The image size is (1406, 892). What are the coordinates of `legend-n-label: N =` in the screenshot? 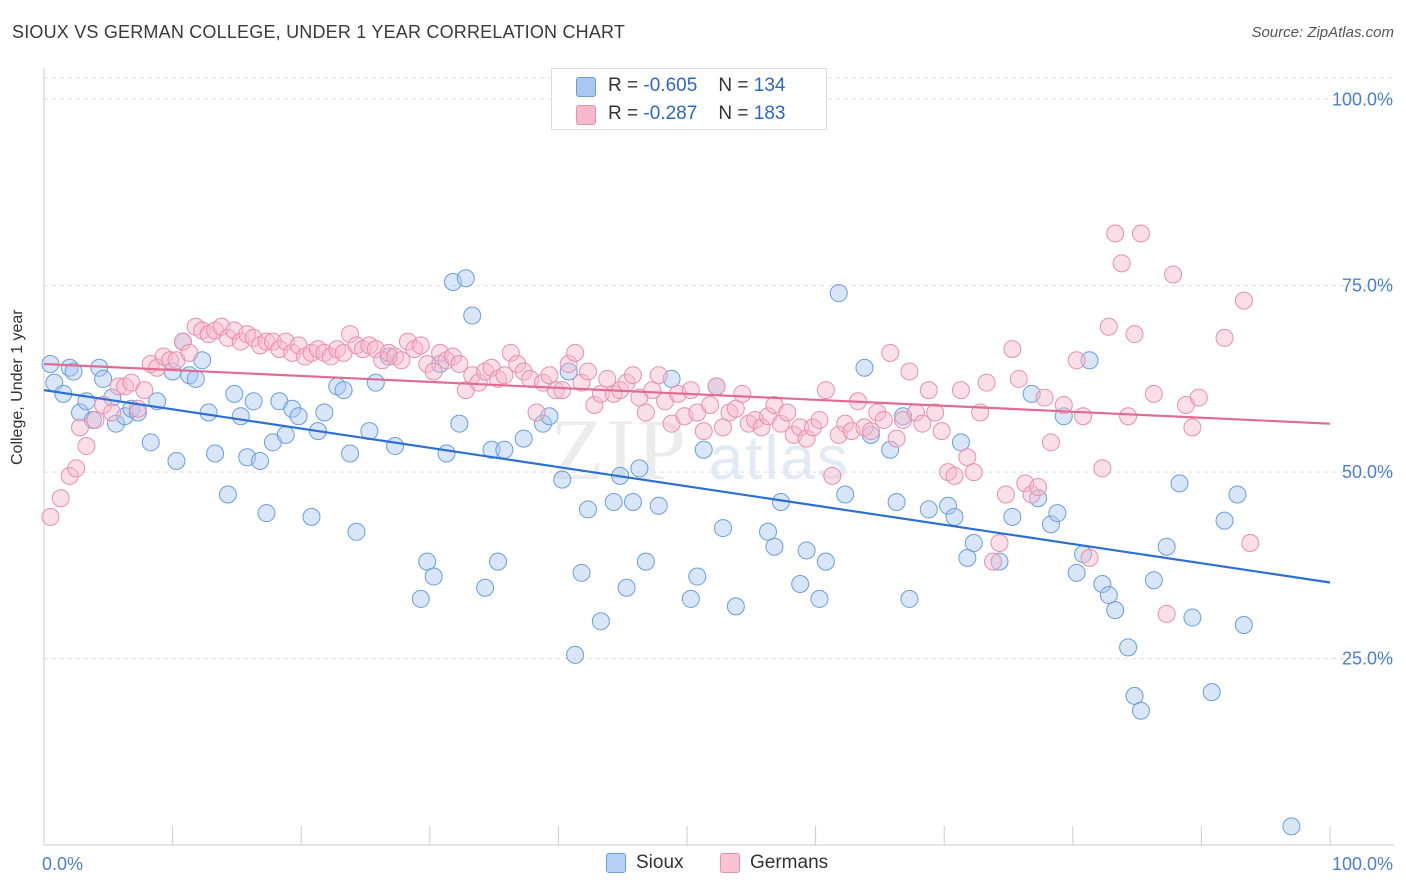 It's located at (733, 113).